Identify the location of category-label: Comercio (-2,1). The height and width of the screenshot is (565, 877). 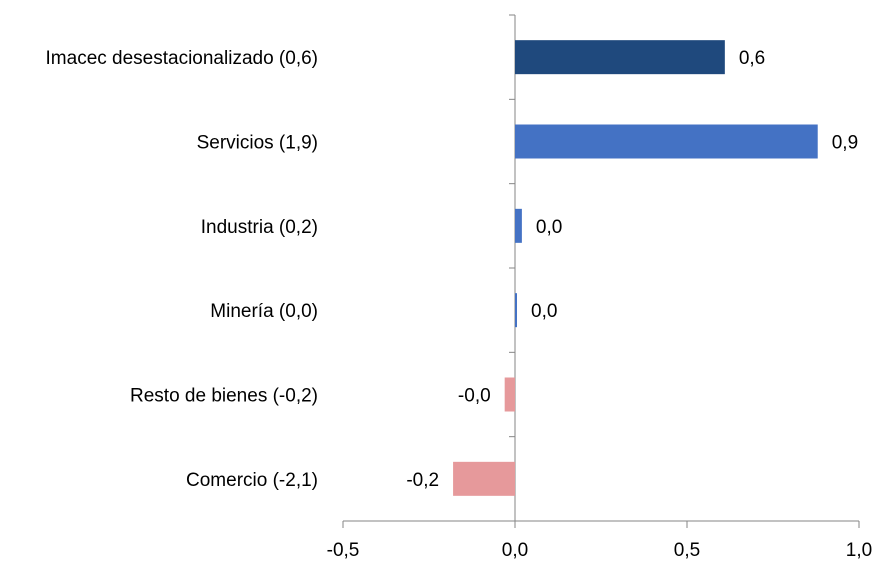
(252, 480).